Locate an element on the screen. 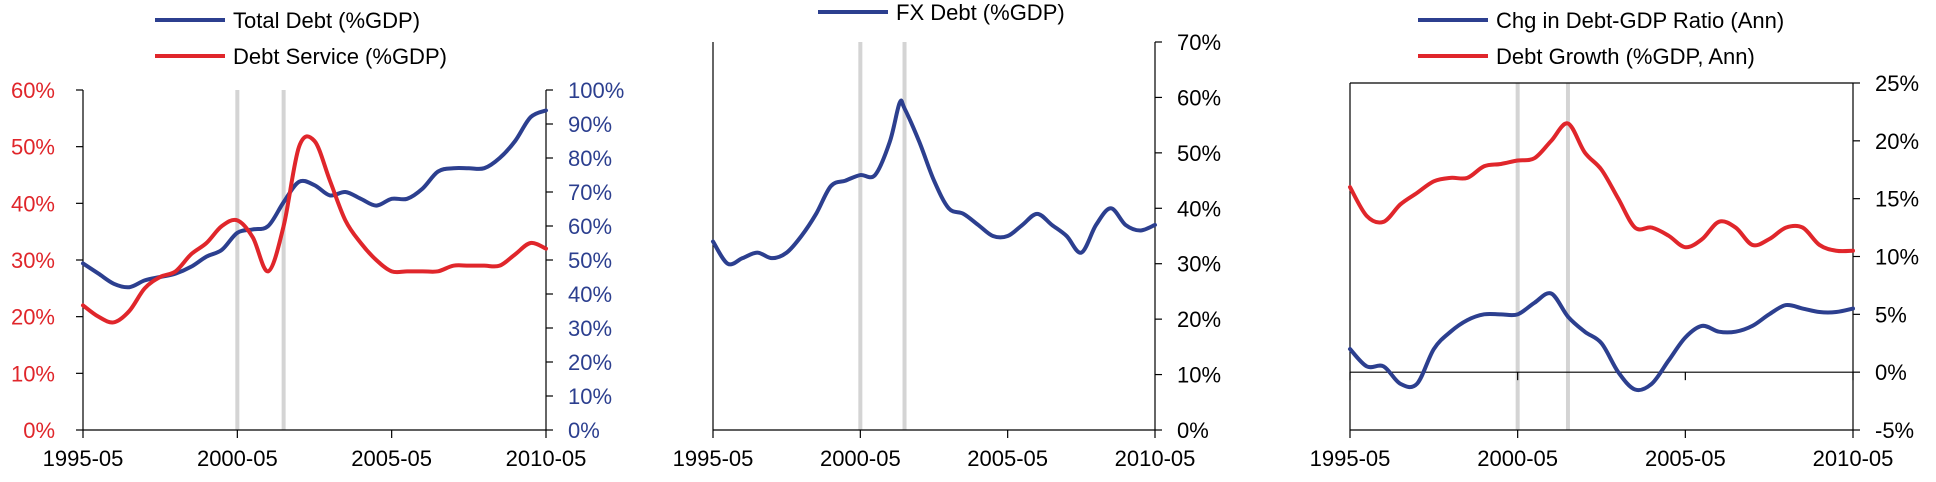 Image resolution: width=1936 pixels, height=482 pixels. left-tick-label: 0% is located at coordinates (39, 430).